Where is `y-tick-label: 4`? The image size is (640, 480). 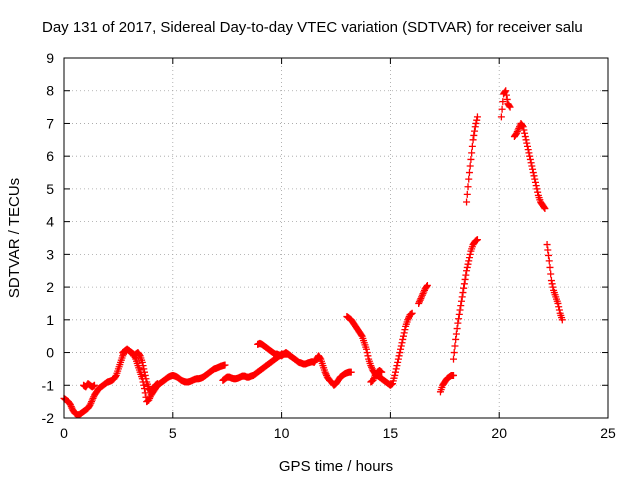 y-tick-label: 4 is located at coordinates (50, 222).